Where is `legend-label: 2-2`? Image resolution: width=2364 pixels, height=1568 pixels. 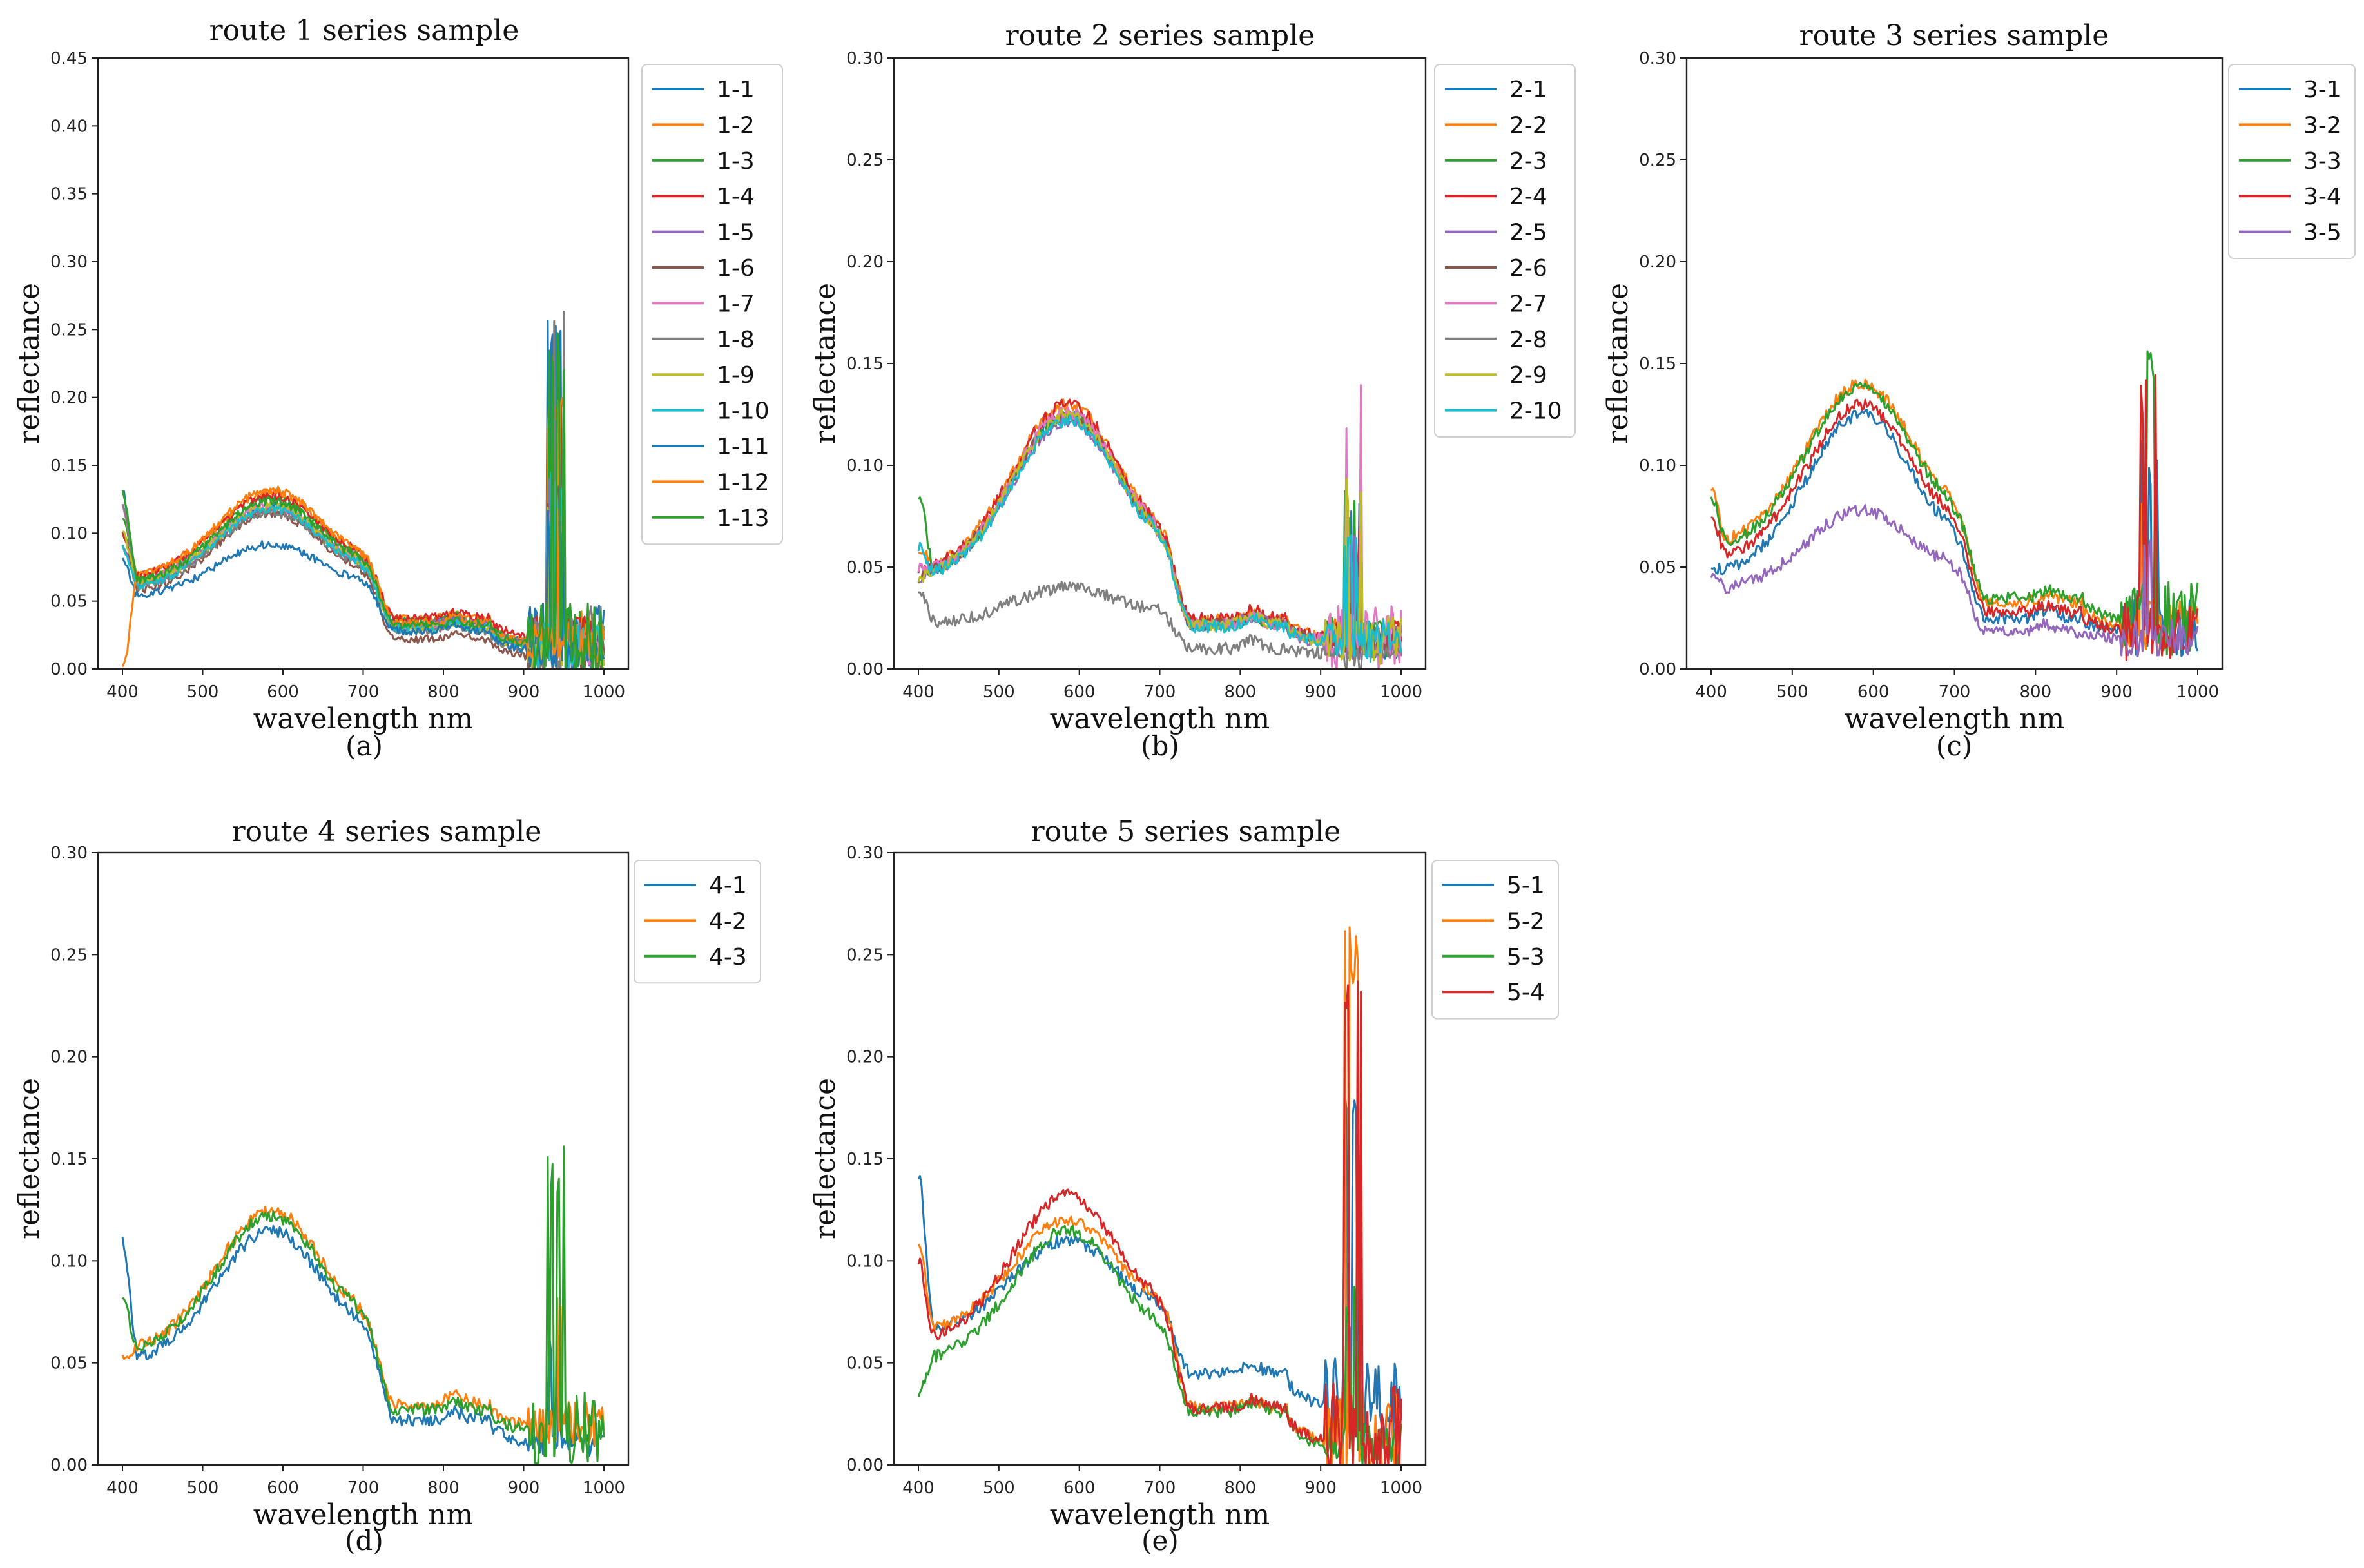 legend-label: 2-2 is located at coordinates (1528, 126).